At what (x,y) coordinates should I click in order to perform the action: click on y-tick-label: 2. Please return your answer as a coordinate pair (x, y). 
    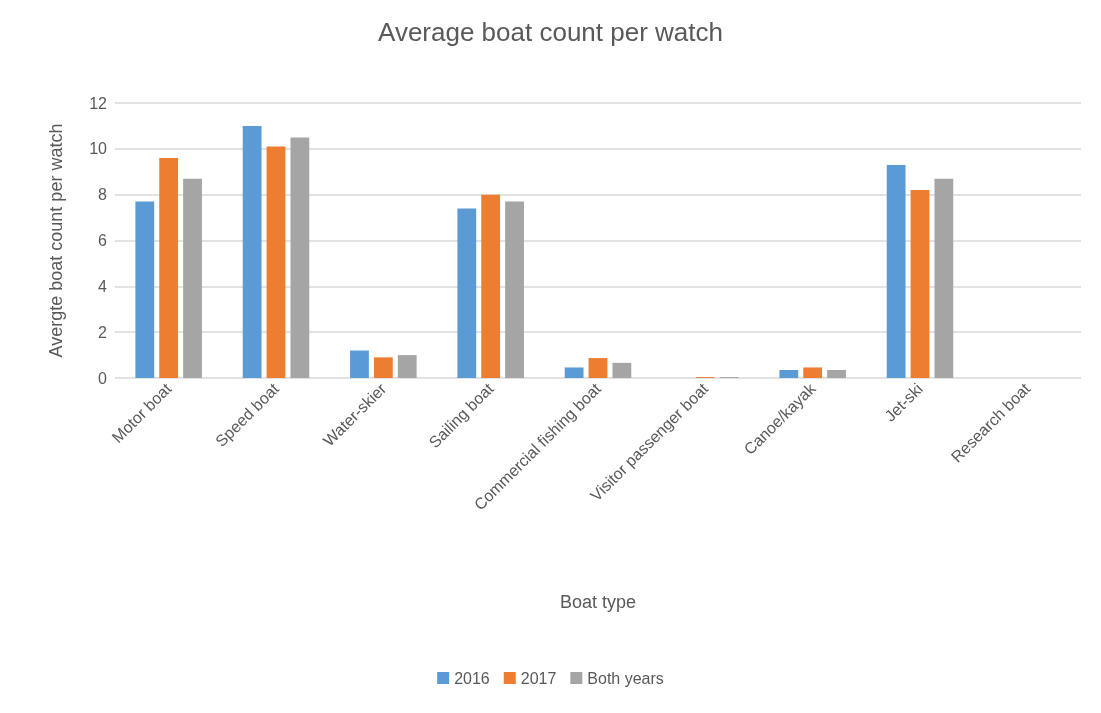
    Looking at the image, I should click on (103, 332).